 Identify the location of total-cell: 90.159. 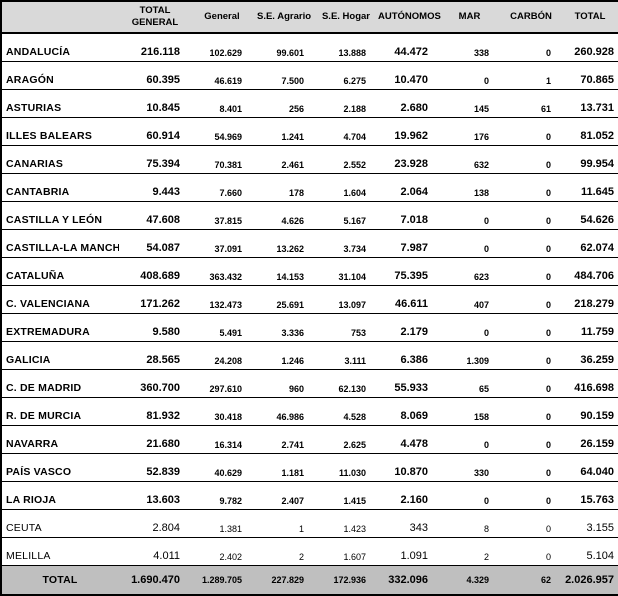
(590, 411).